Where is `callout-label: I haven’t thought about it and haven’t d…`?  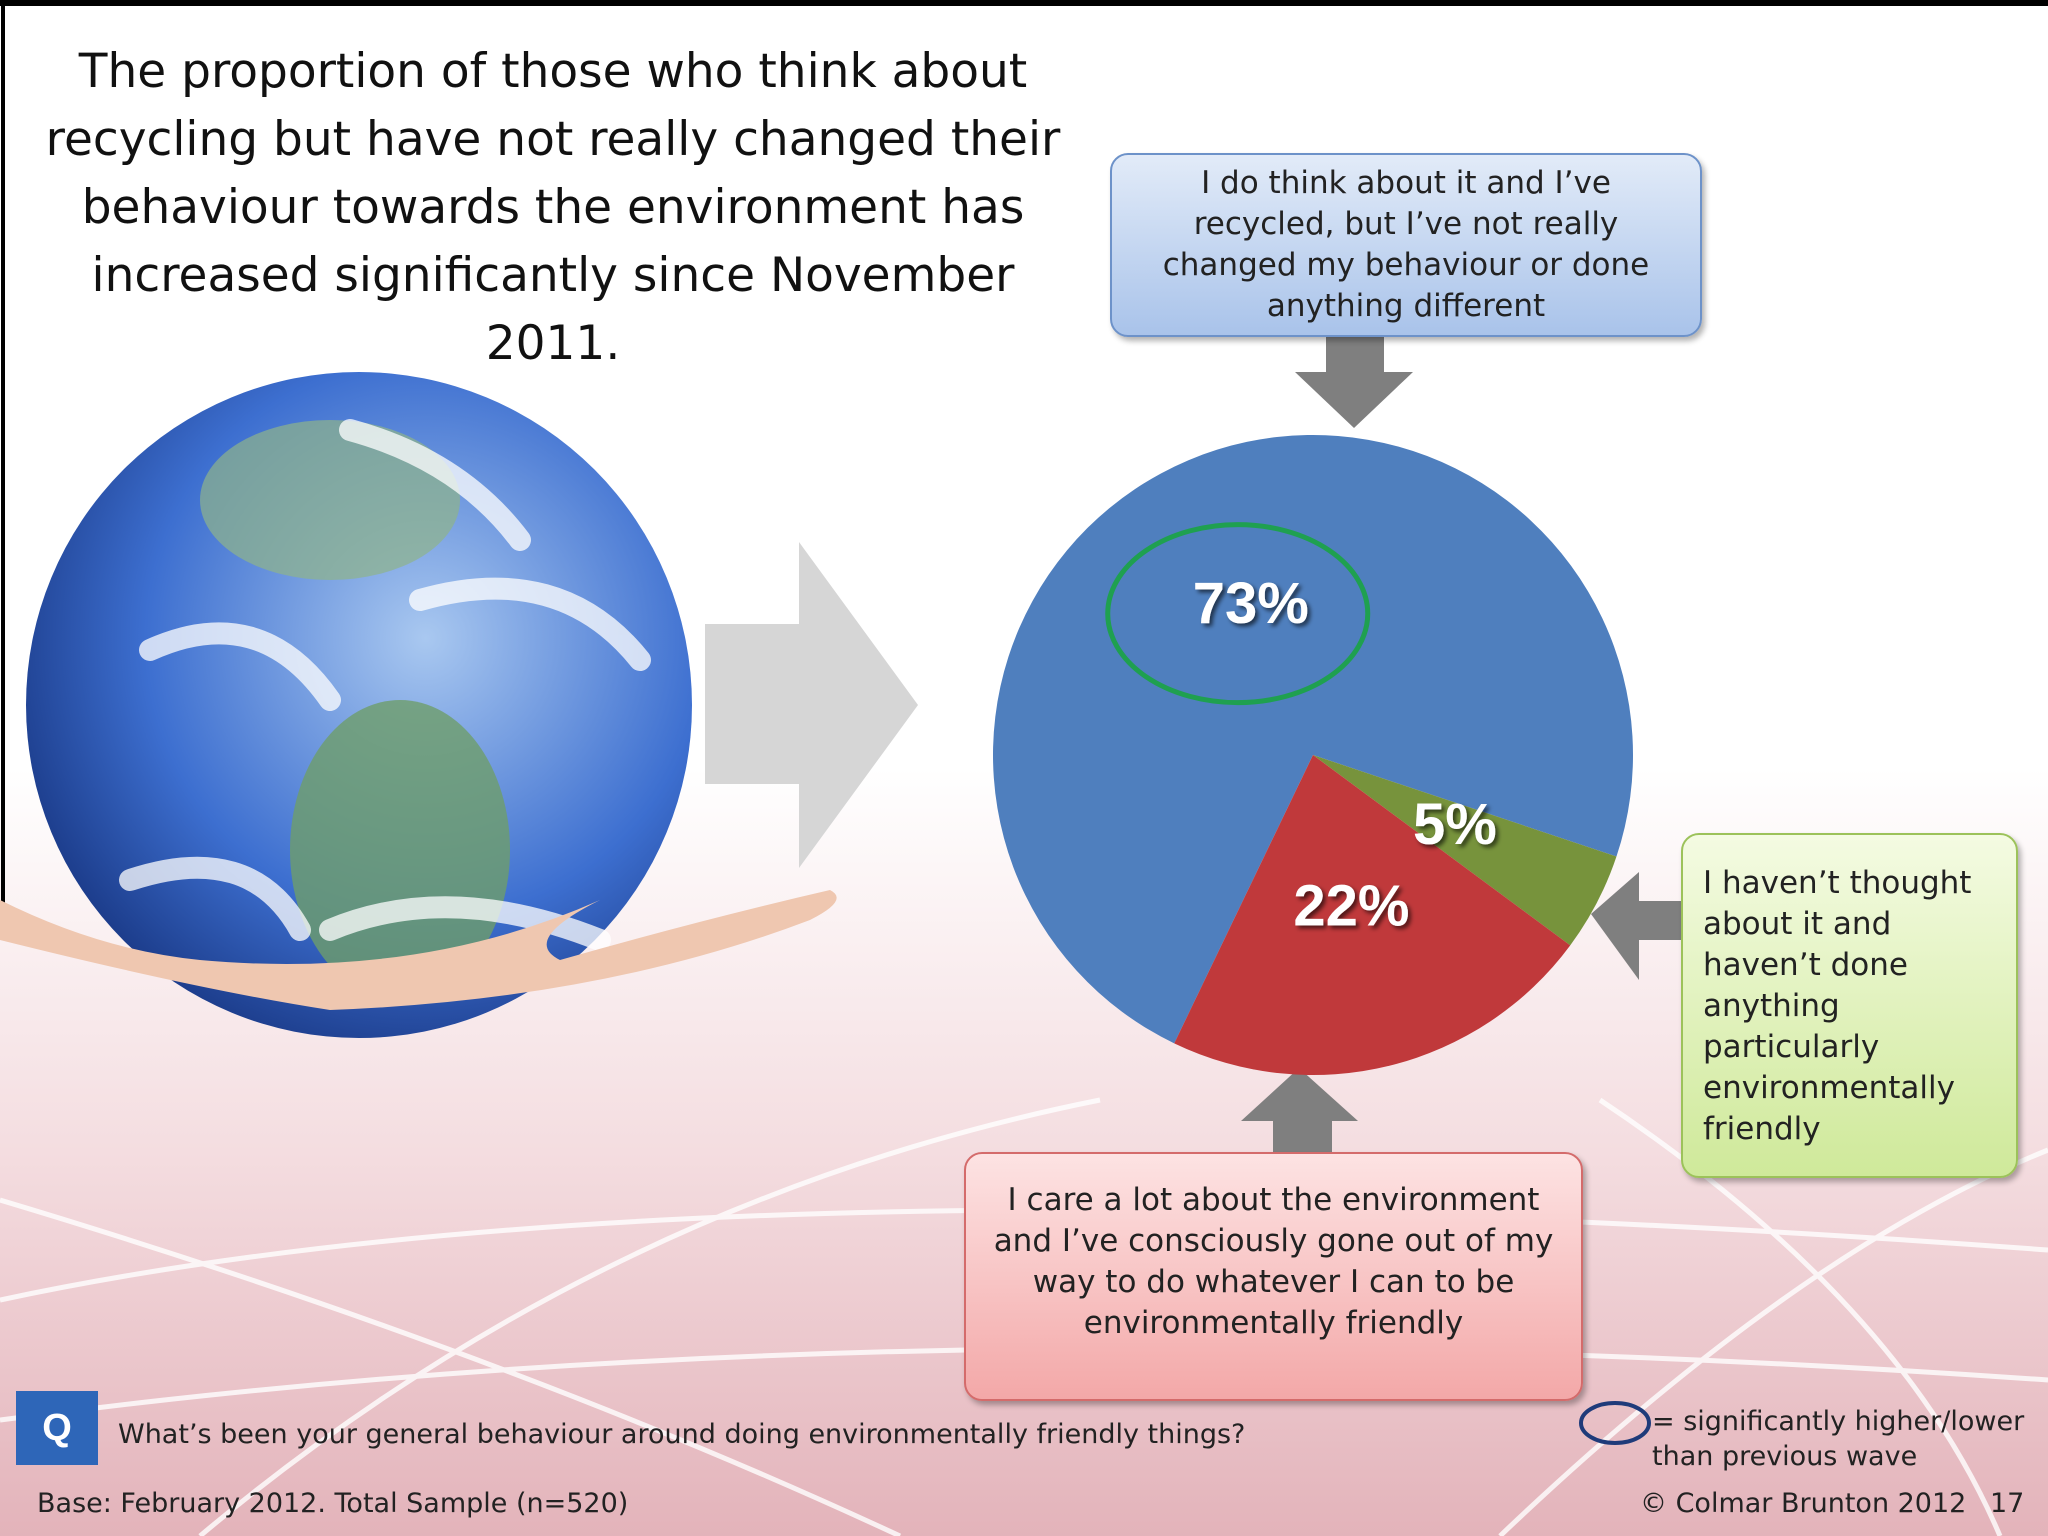 callout-label: I haven’t thought about it and haven’t d… is located at coordinates (1849, 1005).